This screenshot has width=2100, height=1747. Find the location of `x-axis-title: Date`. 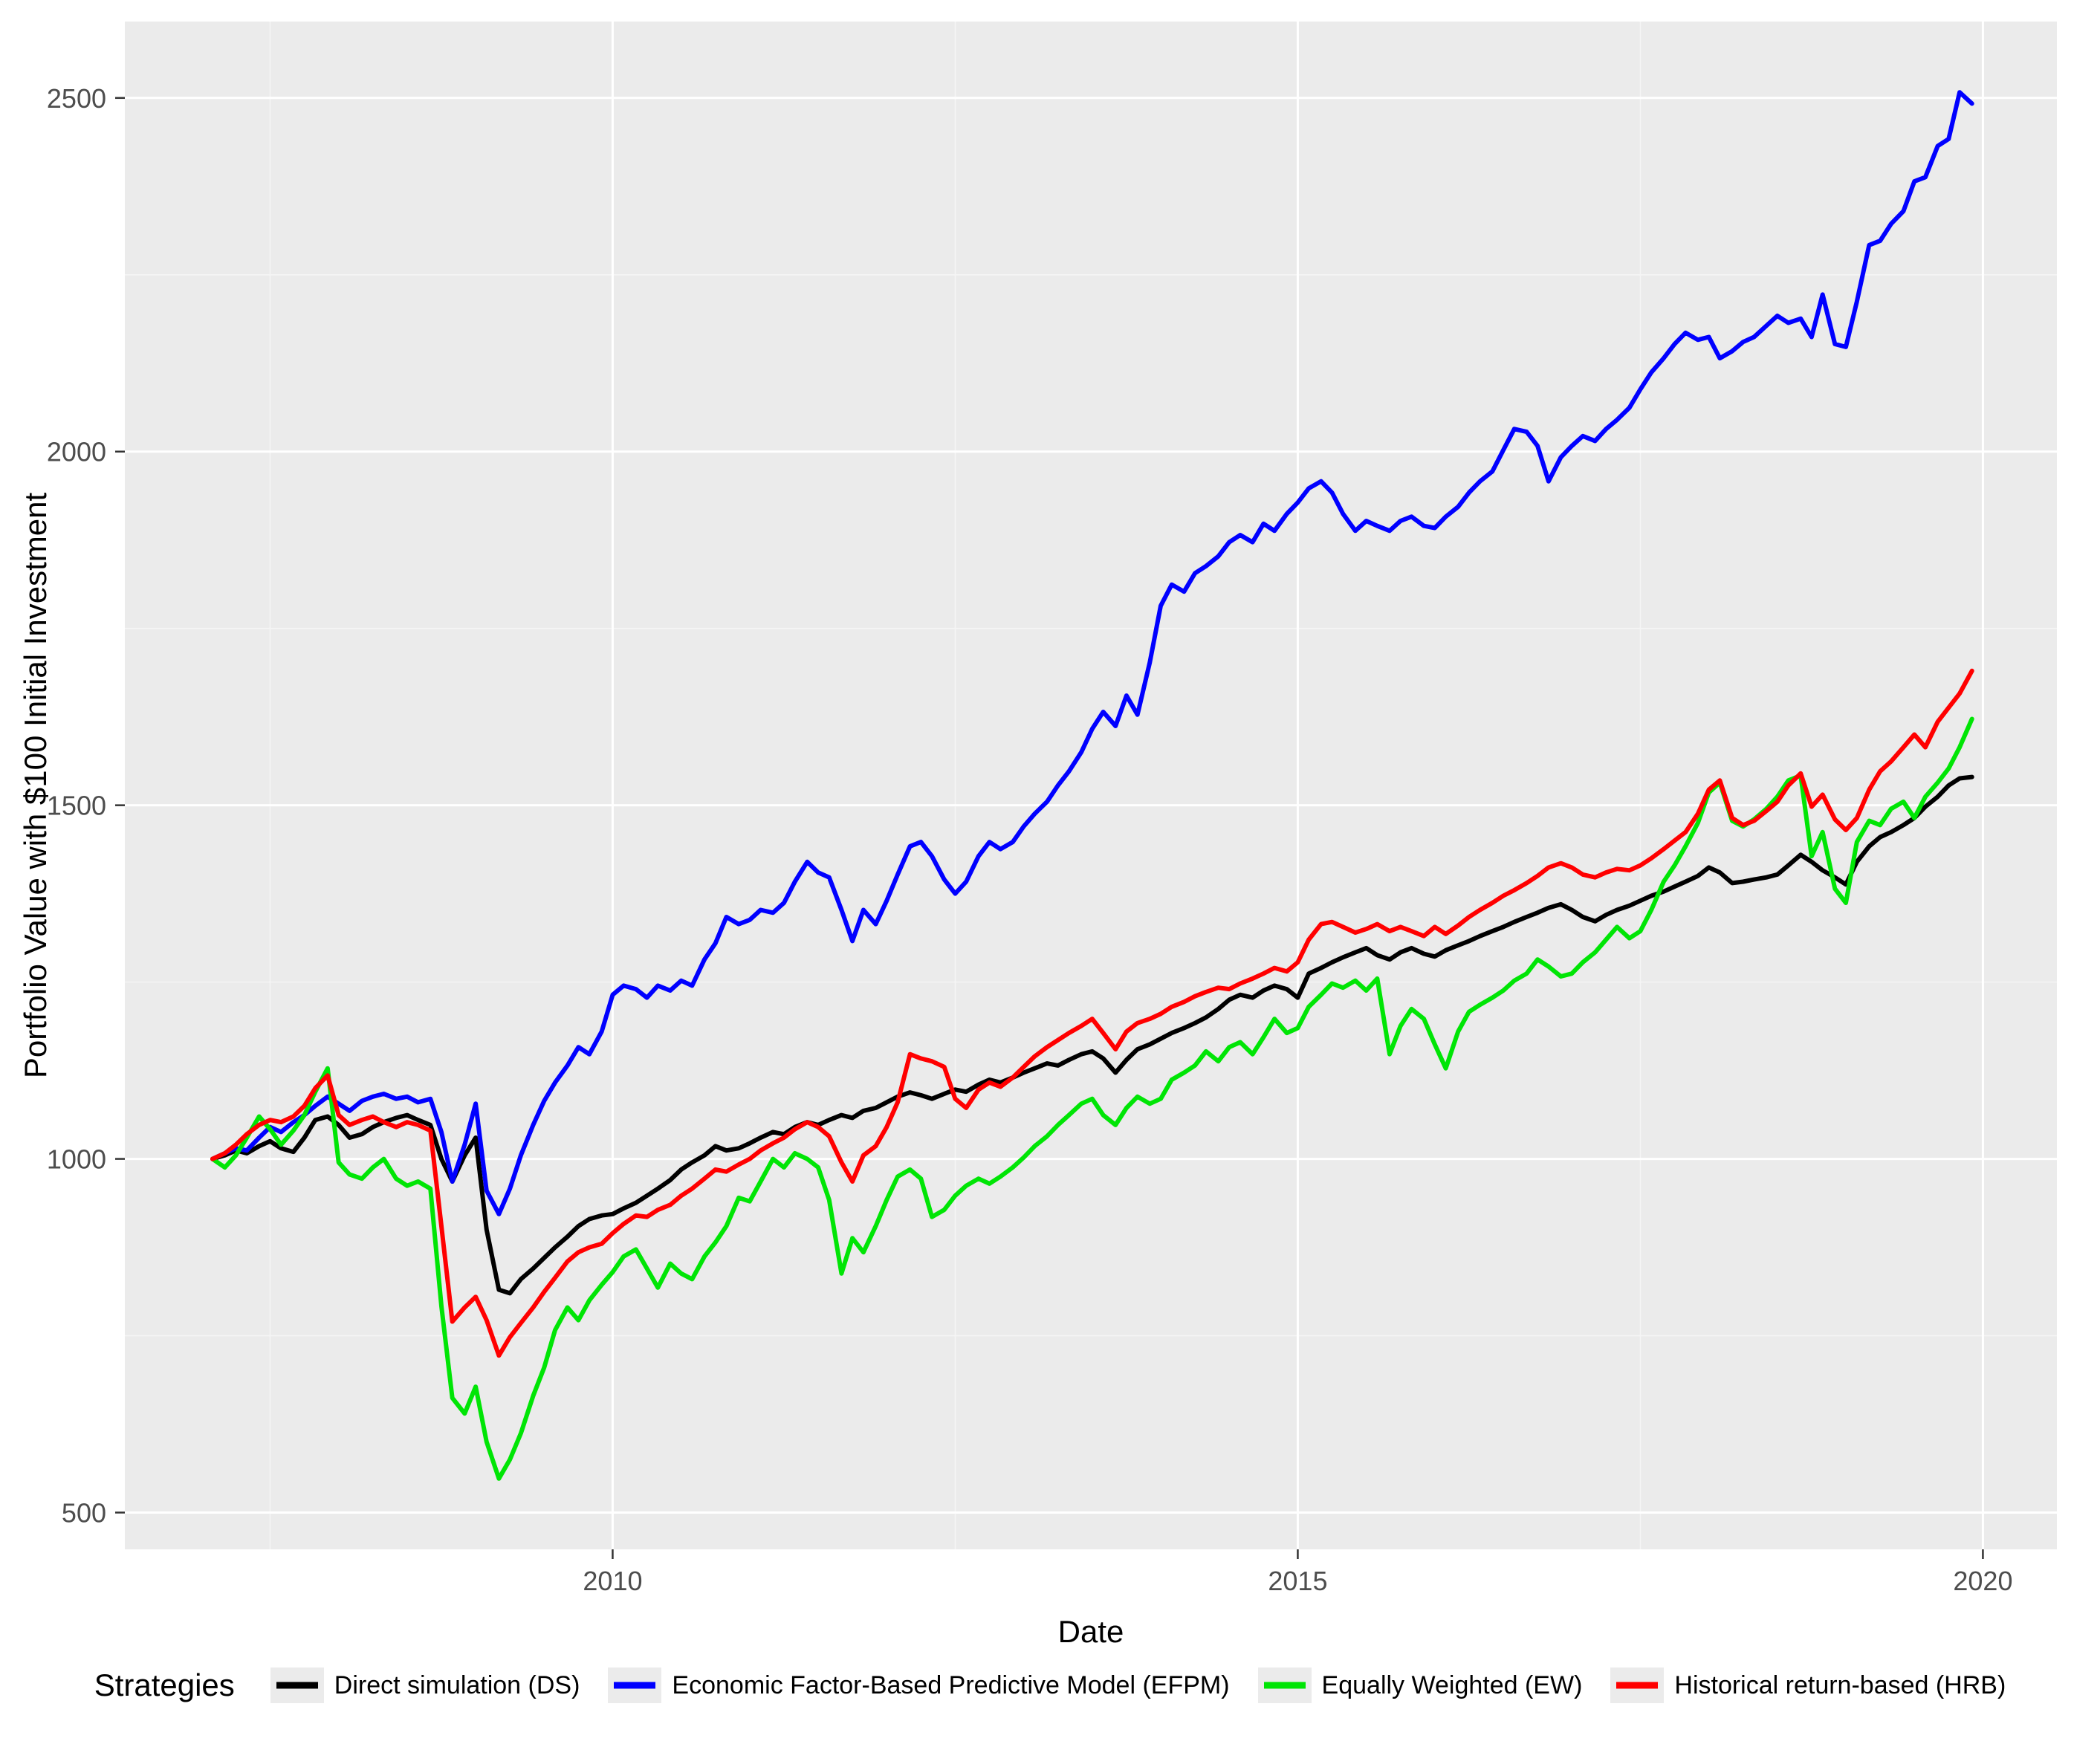

x-axis-title: Date is located at coordinates (1091, 1632).